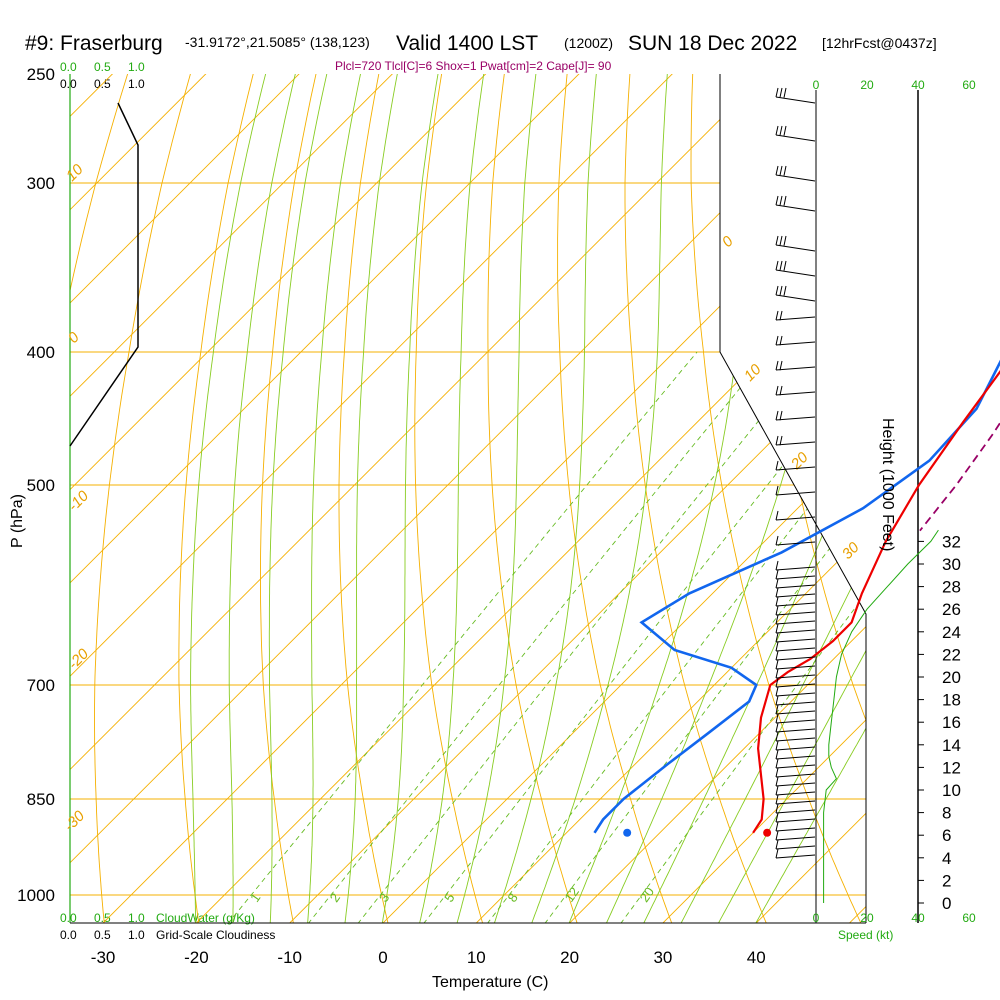 The width and height of the screenshot is (1000, 1000). Describe the element at coordinates (959, 476) in the screenshot. I see `parcel-profile` at that location.